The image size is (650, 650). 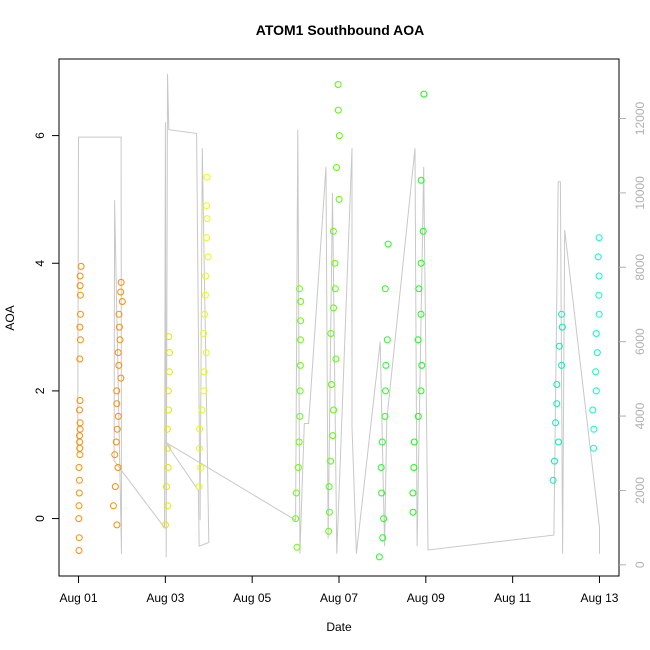 I want to click on x-tick-label: Aug 05, so click(x=252, y=598).